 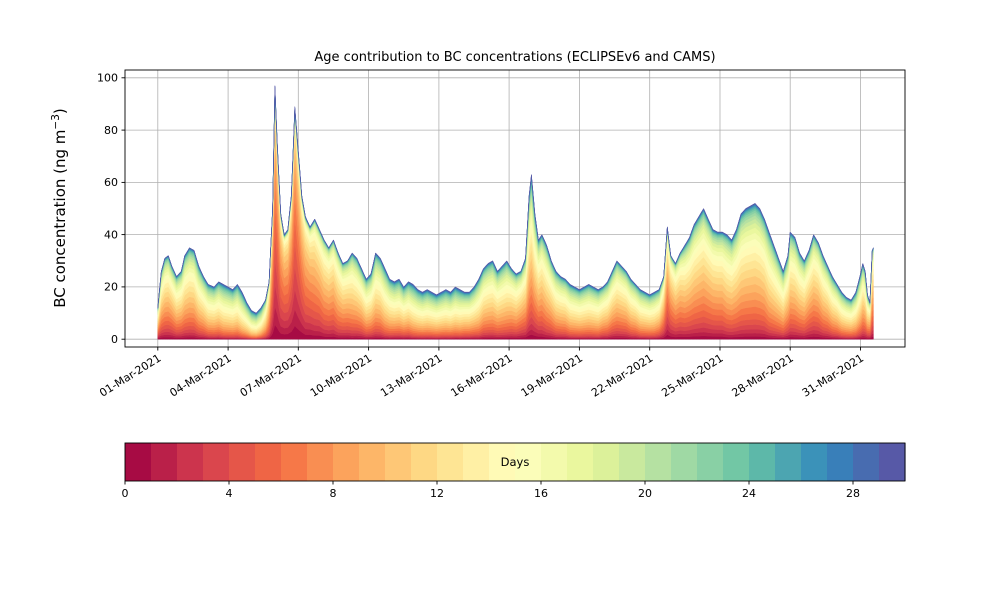 What do you see at coordinates (622, 376) in the screenshot?
I see `x-tick-label: 22-Mar-2021` at bounding box center [622, 376].